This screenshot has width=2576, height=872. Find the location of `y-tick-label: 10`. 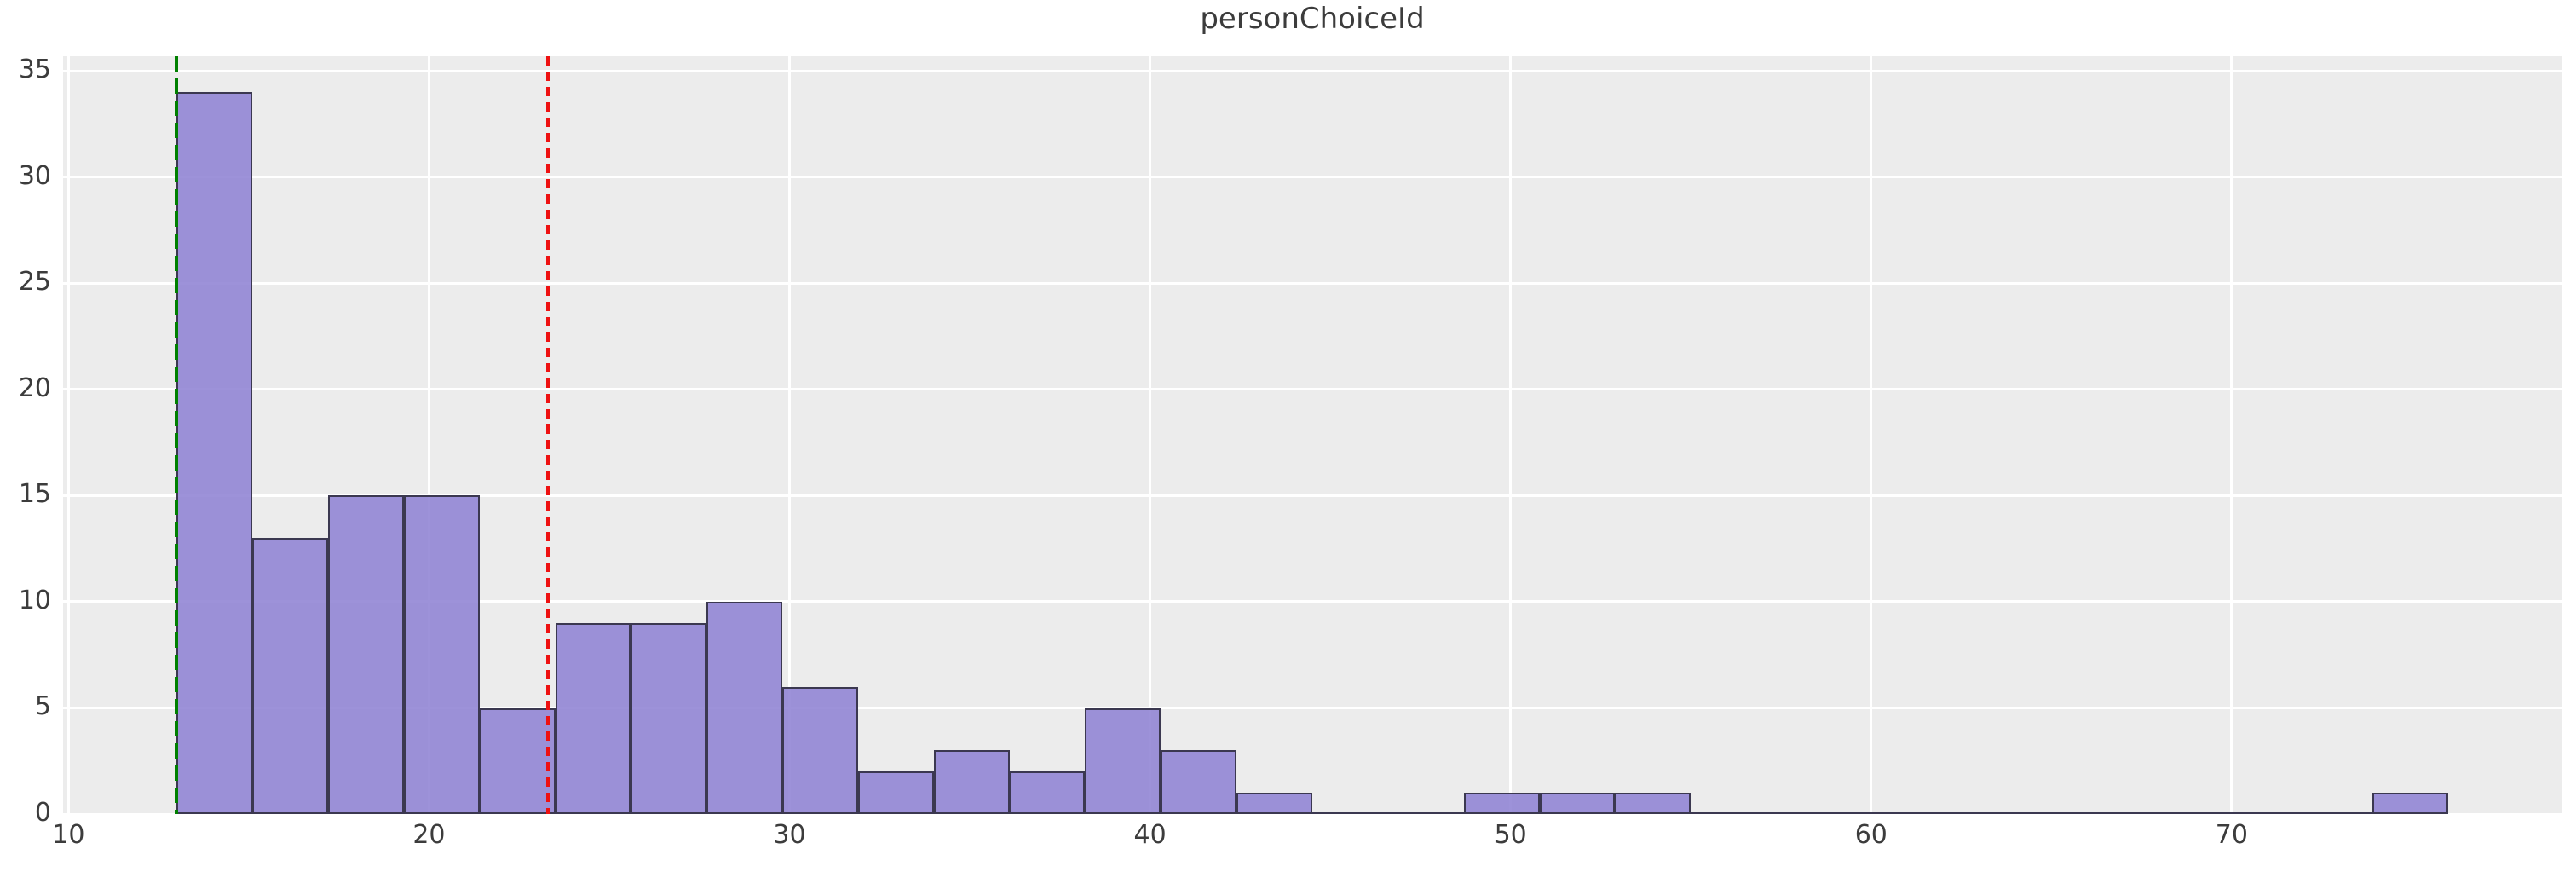

y-tick-label: 10 is located at coordinates (34, 600).